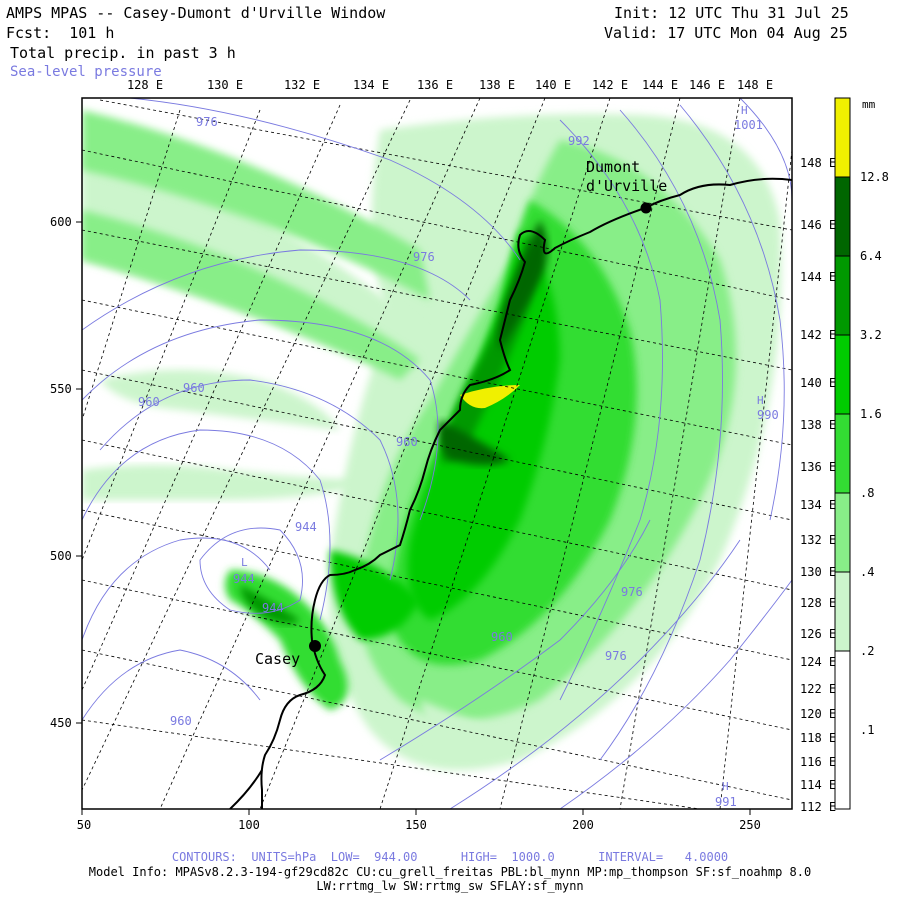  I want to click on dumont-durville-marker, so click(646, 208).